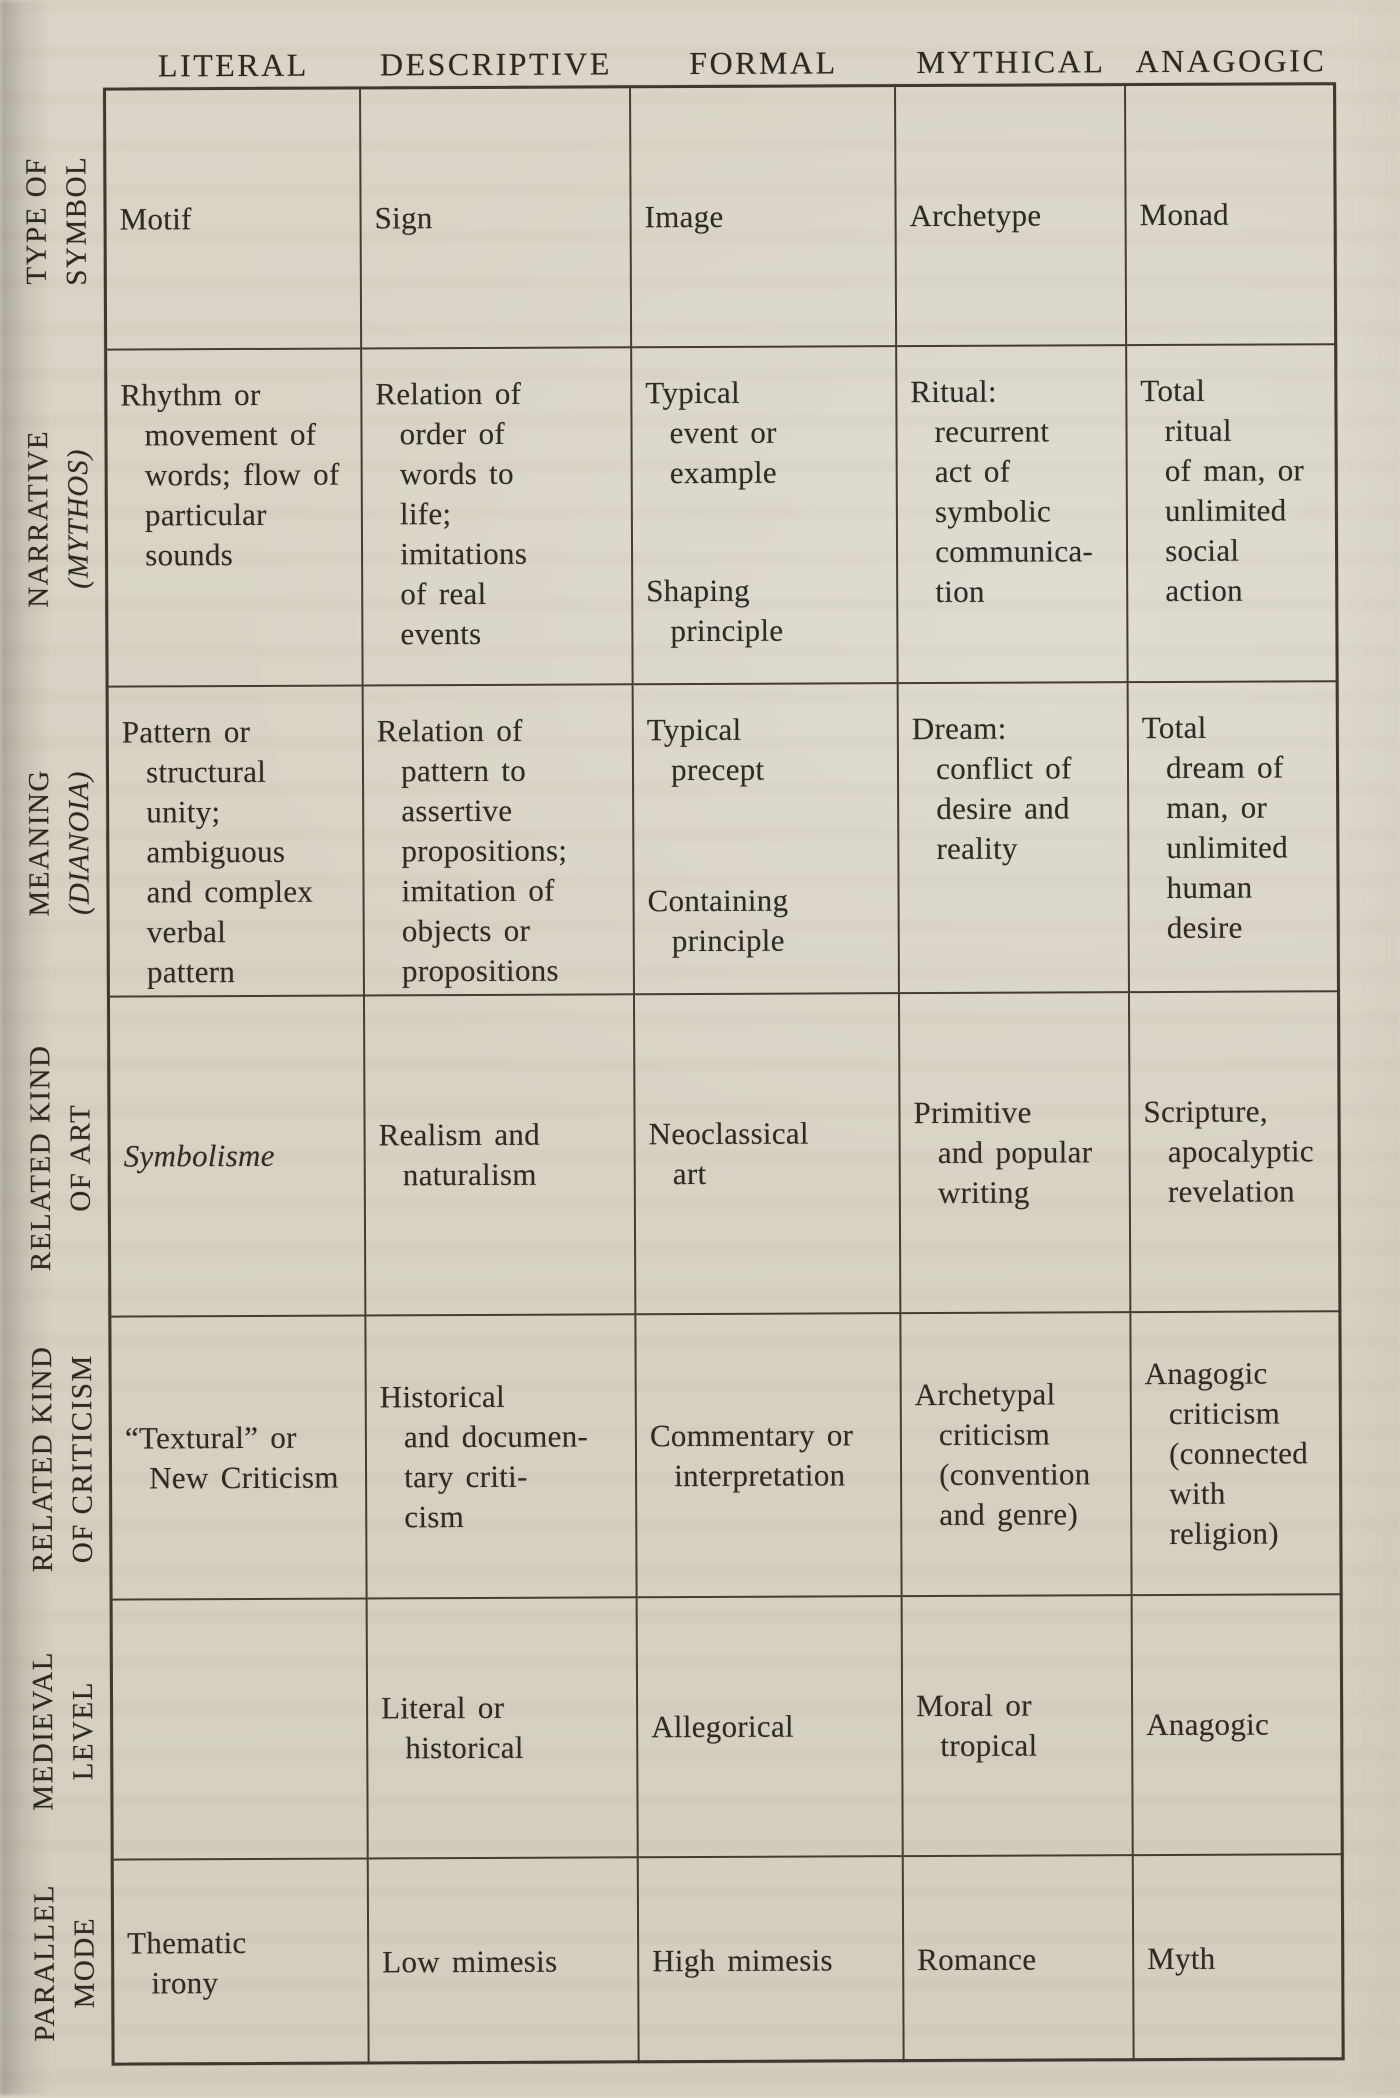 The width and height of the screenshot is (1400, 2098). I want to click on row-label-line: OF ART, so click(80, 1157).